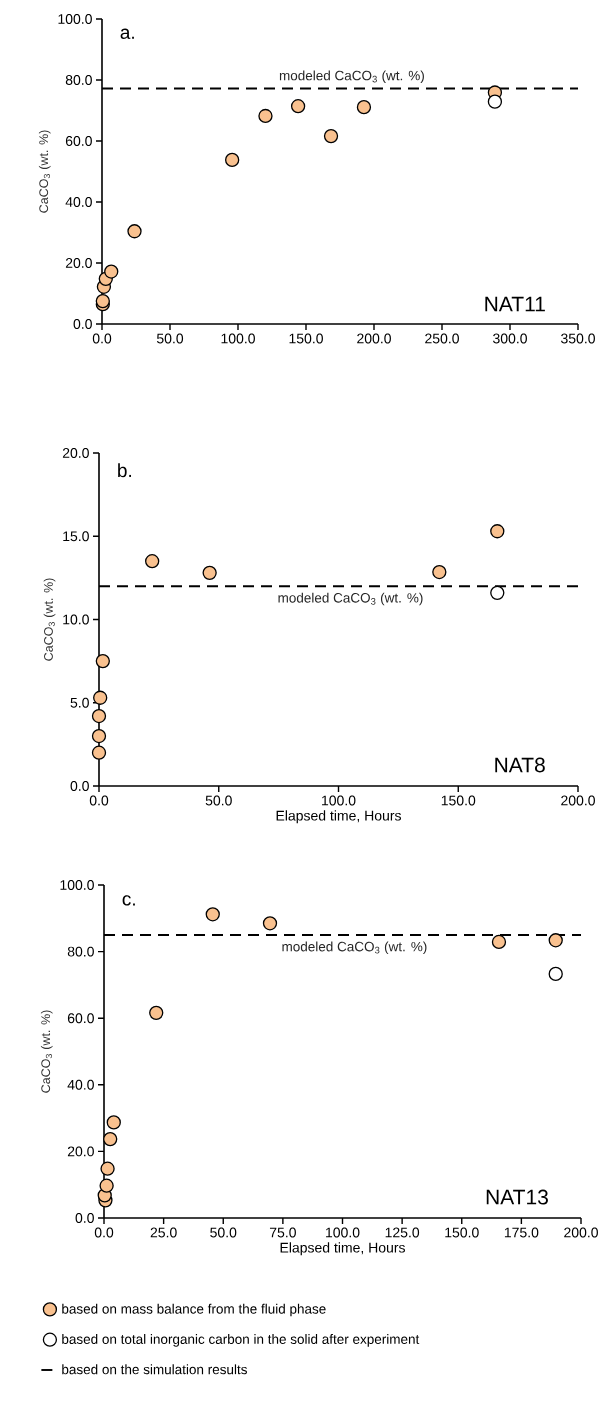 This screenshot has height=1405, width=605. What do you see at coordinates (515, 304) in the screenshot?
I see `annotation: NAT11` at bounding box center [515, 304].